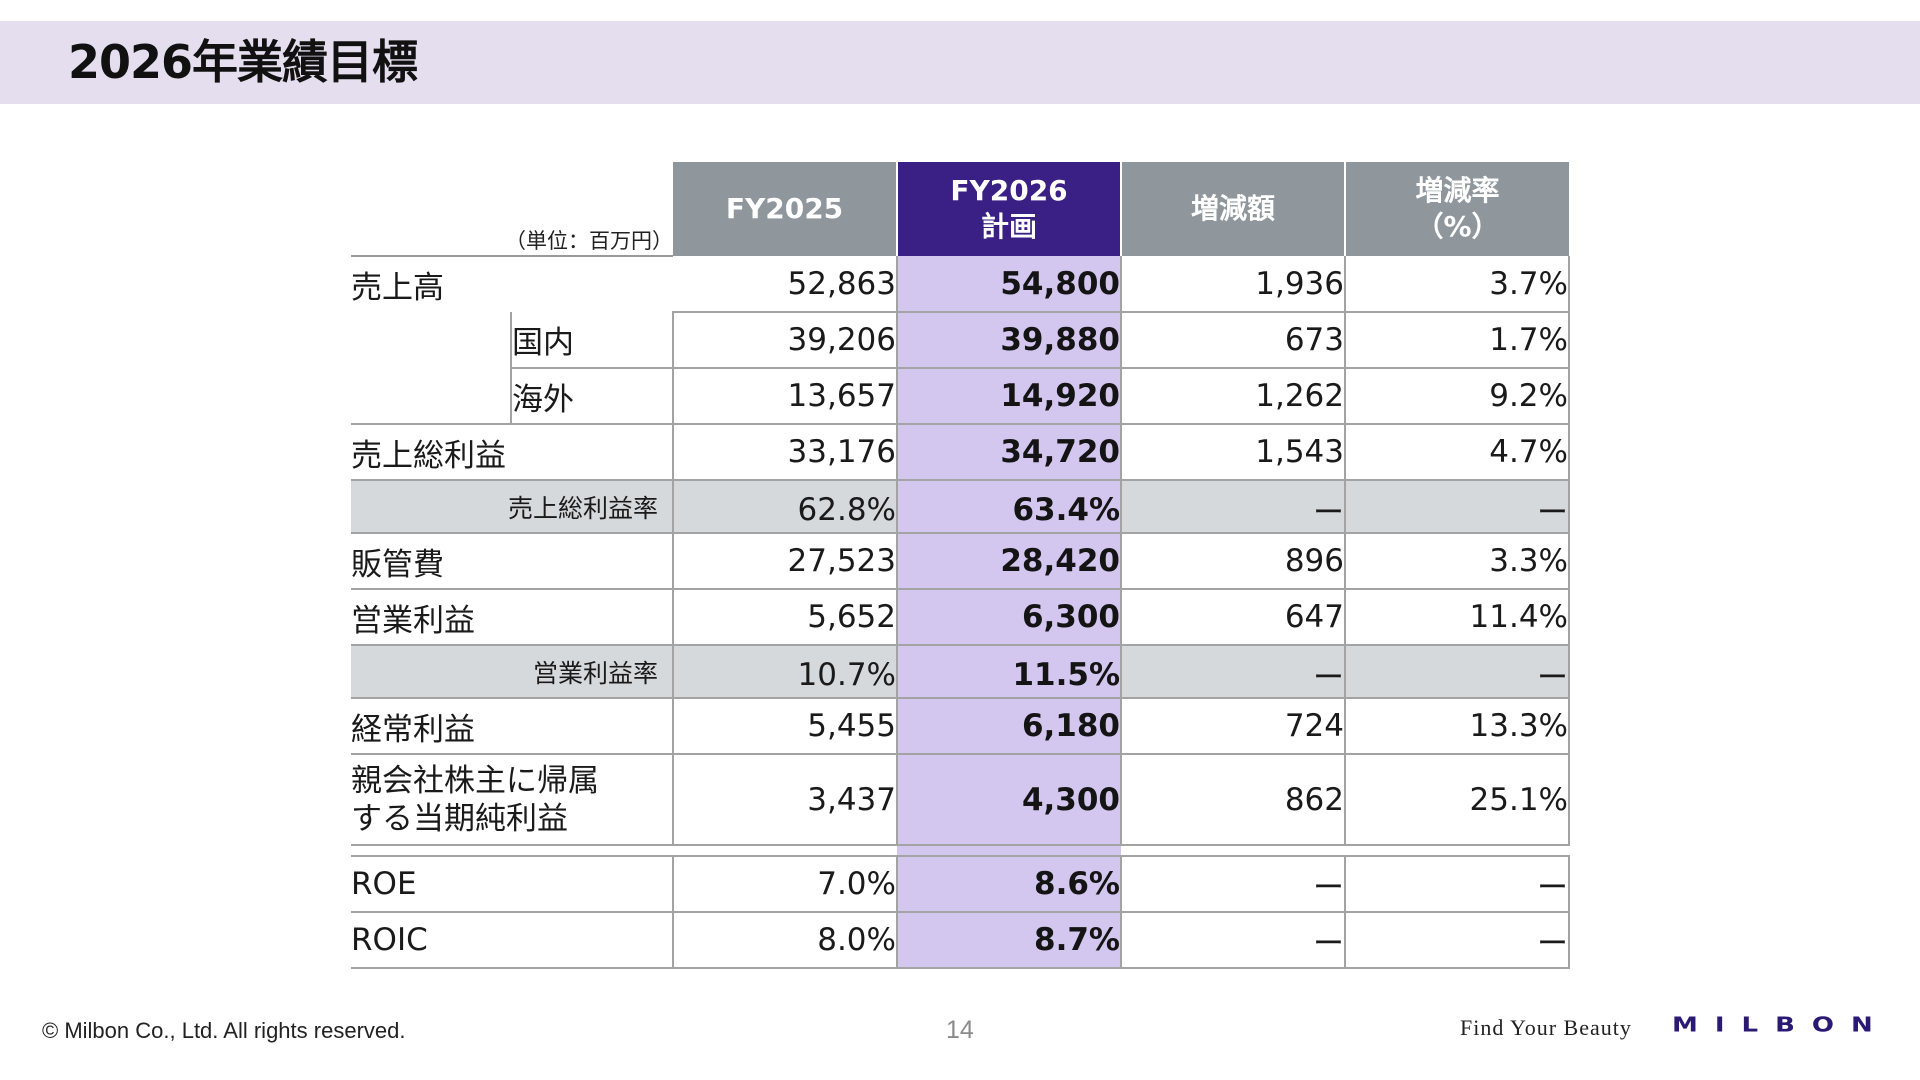 The image size is (1920, 1080). What do you see at coordinates (243, 62) in the screenshot?
I see `page-title: 2026年業績目標` at bounding box center [243, 62].